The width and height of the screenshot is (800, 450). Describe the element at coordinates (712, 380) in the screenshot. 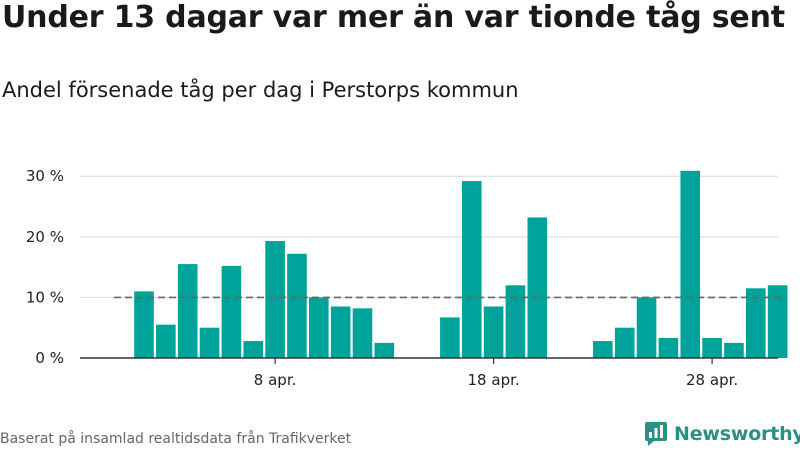

I see `x-tick-label: 28 apr.` at that location.